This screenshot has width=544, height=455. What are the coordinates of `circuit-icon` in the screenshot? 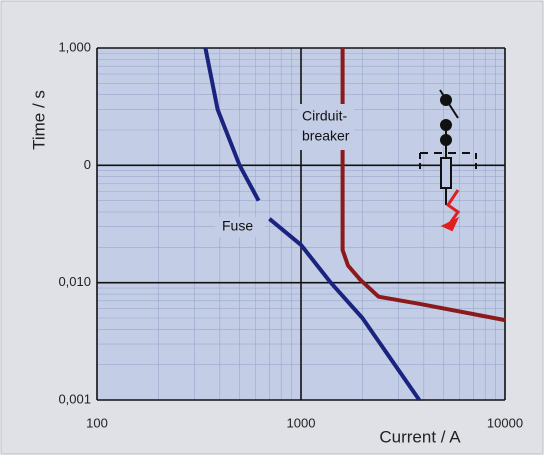 It's located at (448, 160).